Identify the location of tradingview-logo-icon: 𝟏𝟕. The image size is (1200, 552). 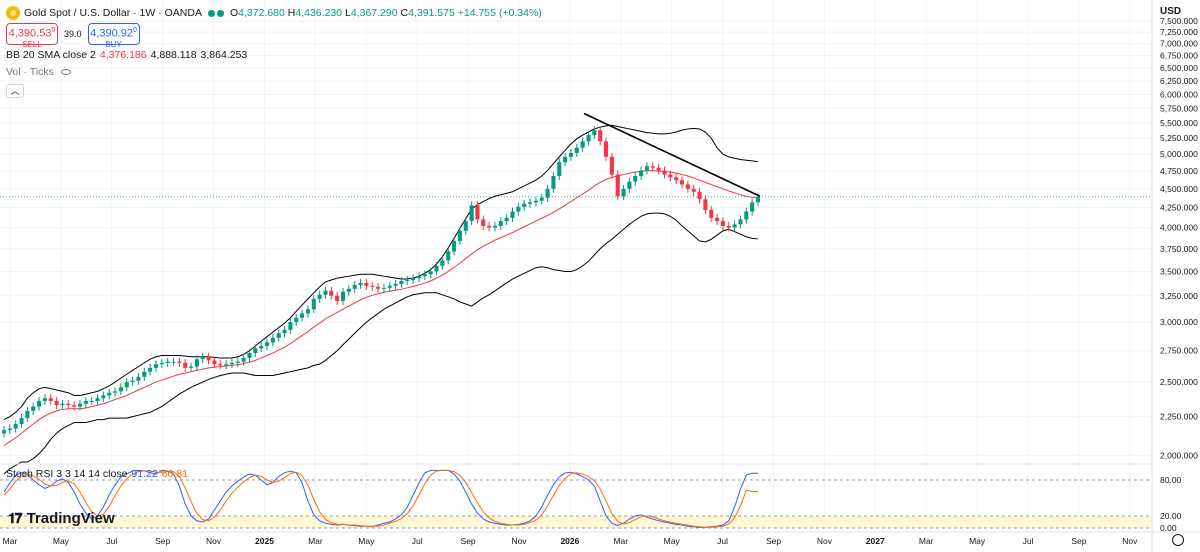
(15, 518).